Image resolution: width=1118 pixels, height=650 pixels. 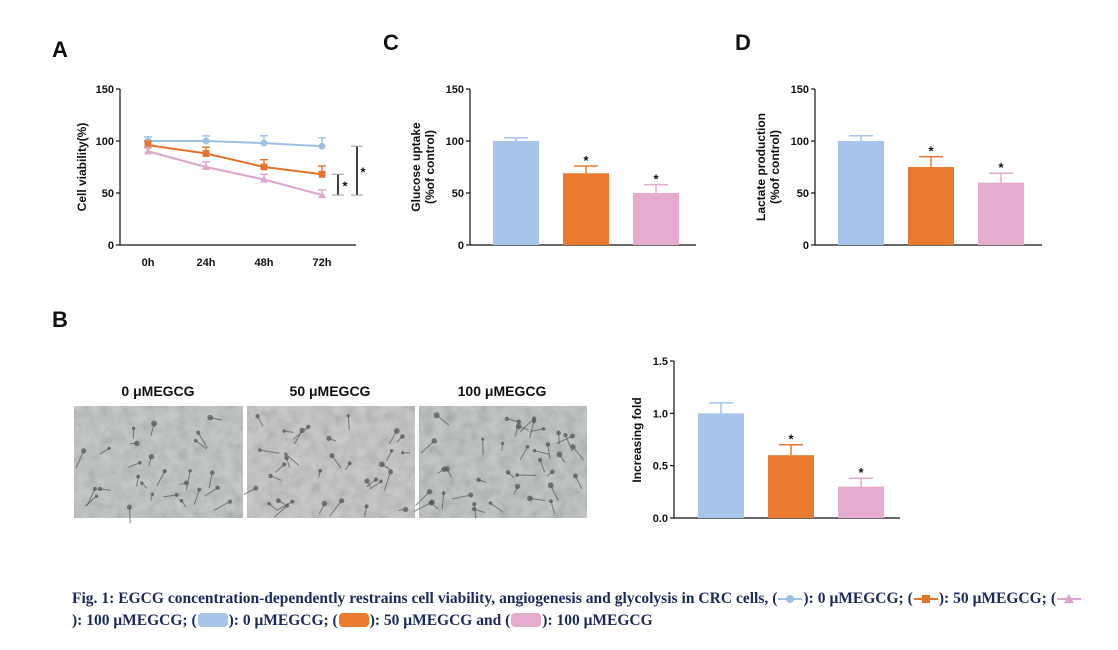 What do you see at coordinates (455, 90) in the screenshot?
I see `chart-c-ytick-label: 150` at bounding box center [455, 90].